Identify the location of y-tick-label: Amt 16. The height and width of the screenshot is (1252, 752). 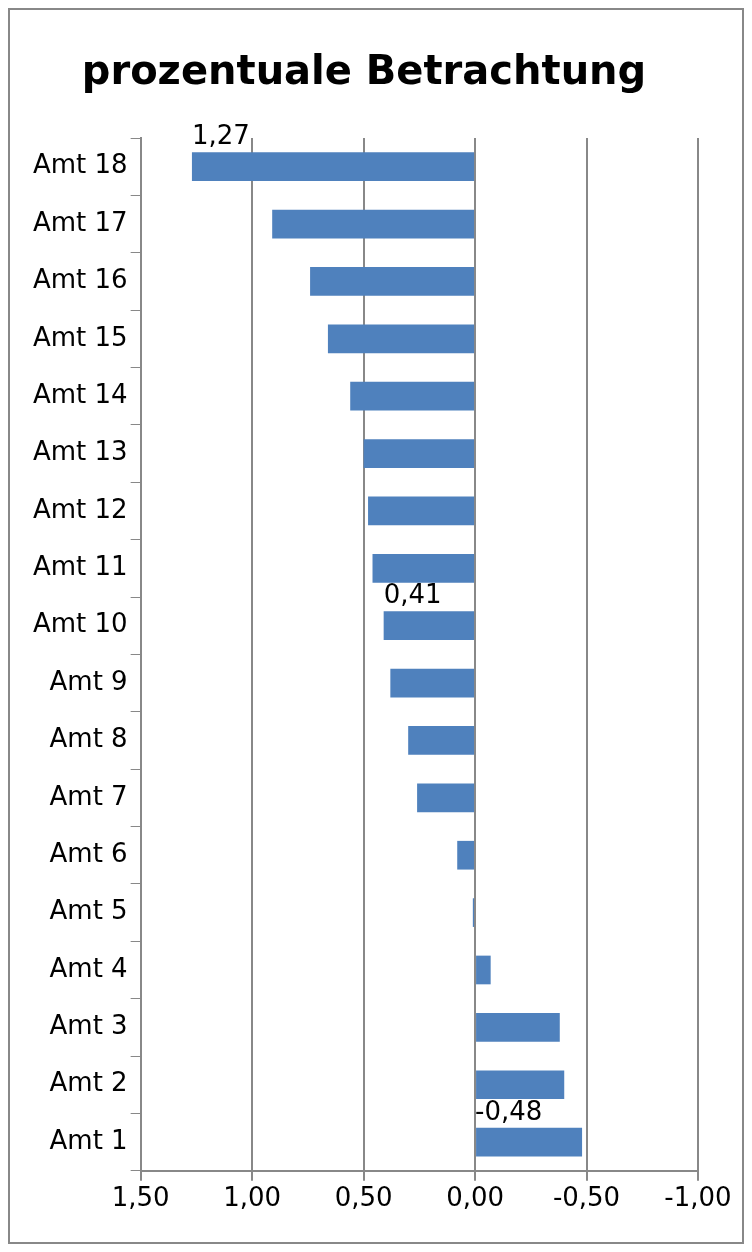
(80, 279).